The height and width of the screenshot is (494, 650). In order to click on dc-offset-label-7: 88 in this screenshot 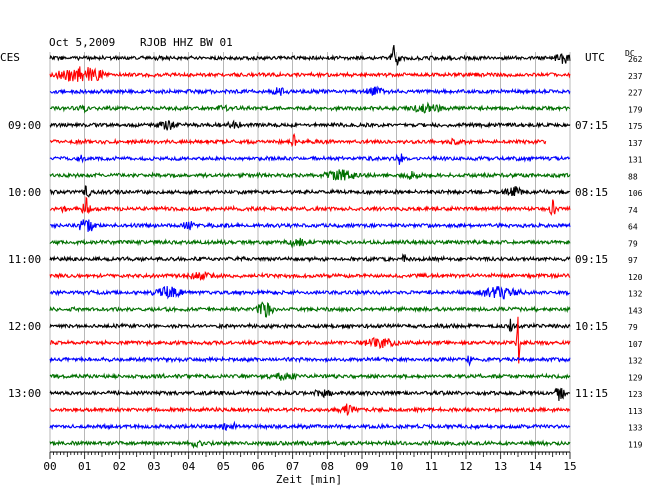, I will do `click(633, 176)`.